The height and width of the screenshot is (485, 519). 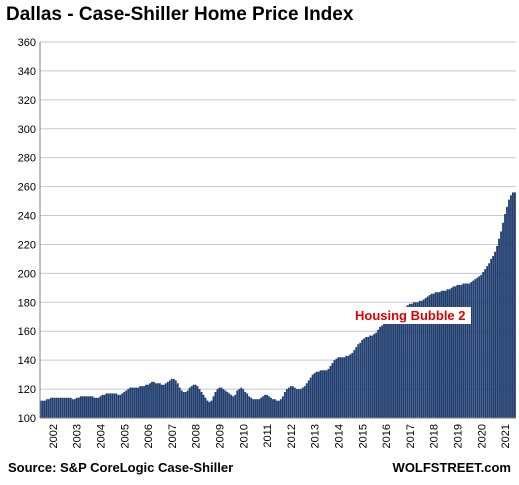 I want to click on x-tick-label: 2003, so click(x=78, y=436).